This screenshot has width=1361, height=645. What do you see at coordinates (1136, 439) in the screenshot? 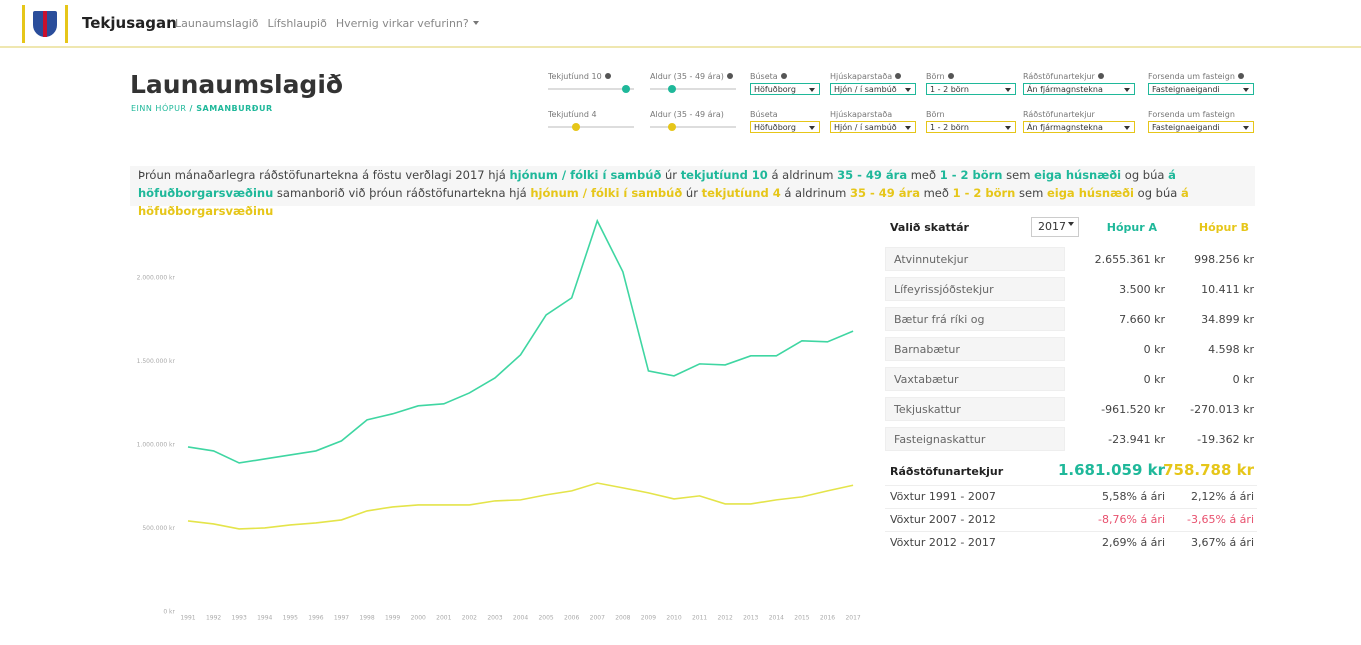
I see `value-a: -23.941 kr` at bounding box center [1136, 439].